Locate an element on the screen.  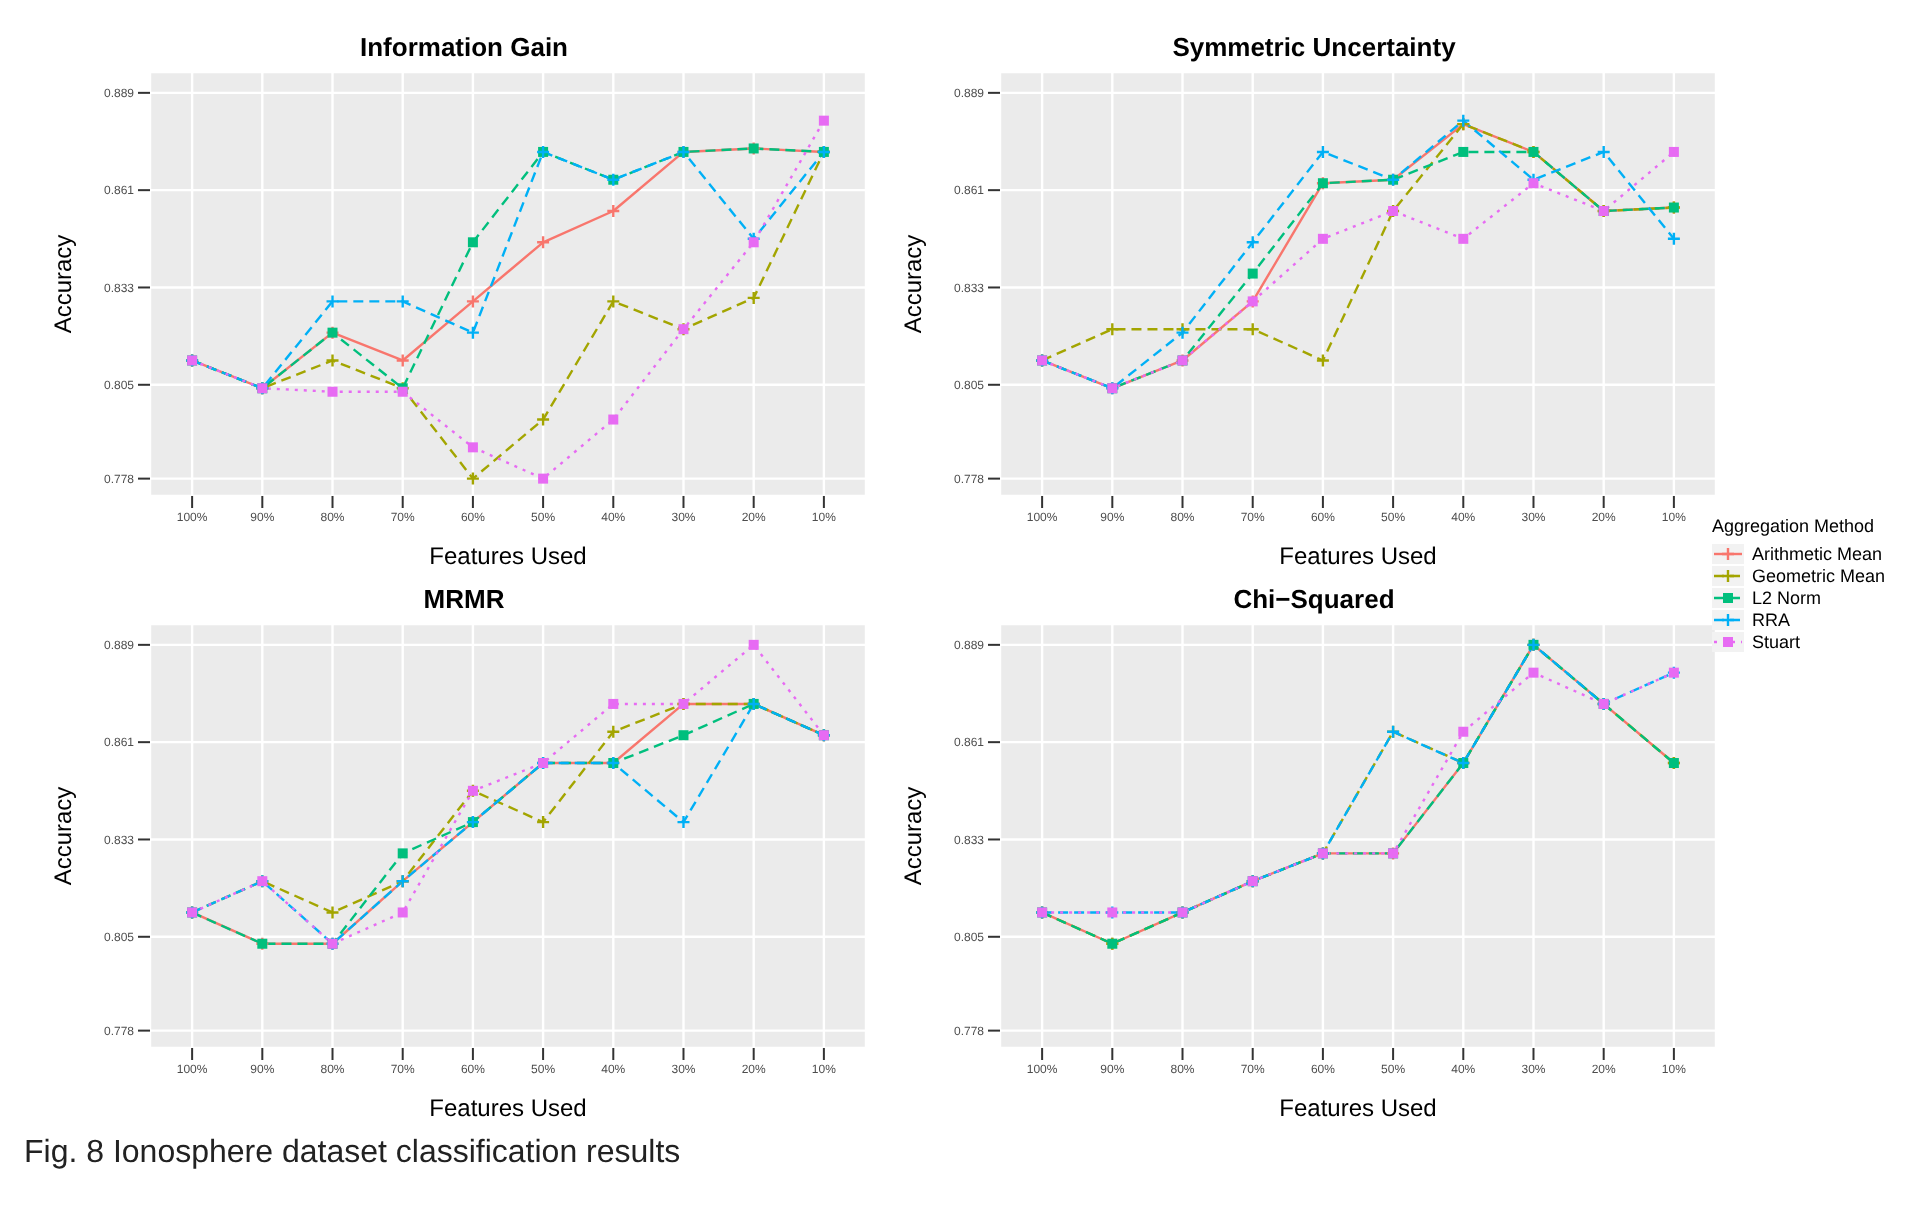
legend-label: L2 Norm is located at coordinates (1787, 597).